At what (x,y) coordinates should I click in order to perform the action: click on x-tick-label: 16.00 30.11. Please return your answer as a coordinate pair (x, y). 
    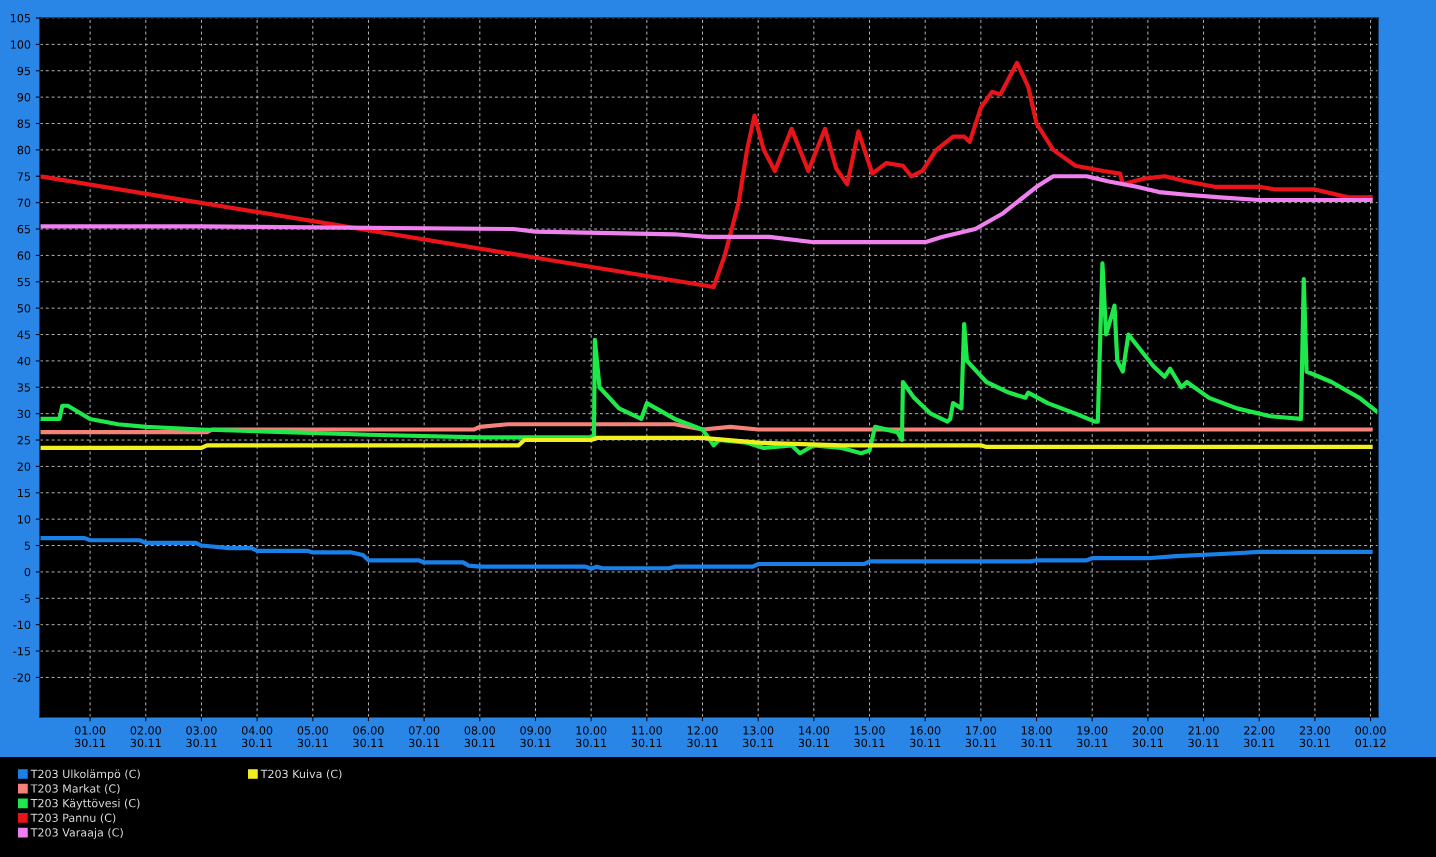
    Looking at the image, I should click on (925, 737).